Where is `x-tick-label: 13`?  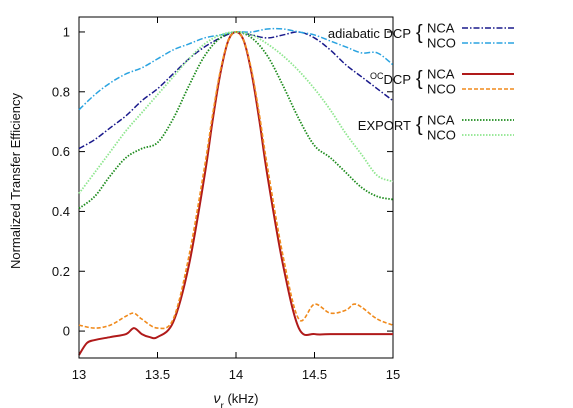
x-tick-label: 13 is located at coordinates (79, 374).